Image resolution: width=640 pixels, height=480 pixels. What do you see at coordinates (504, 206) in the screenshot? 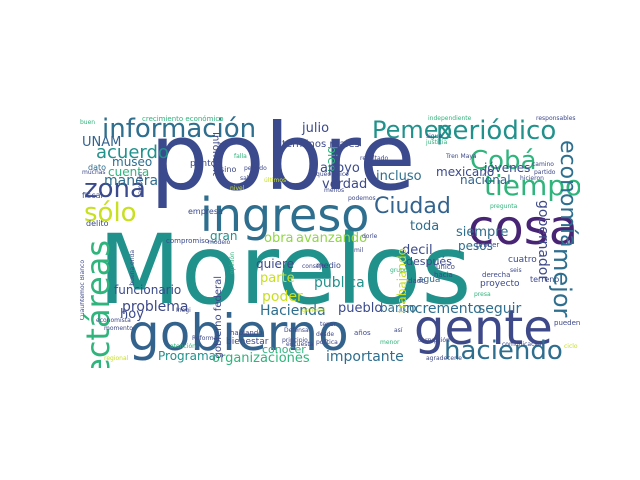
I see `word-pregunta: pregunta` at bounding box center [504, 206].